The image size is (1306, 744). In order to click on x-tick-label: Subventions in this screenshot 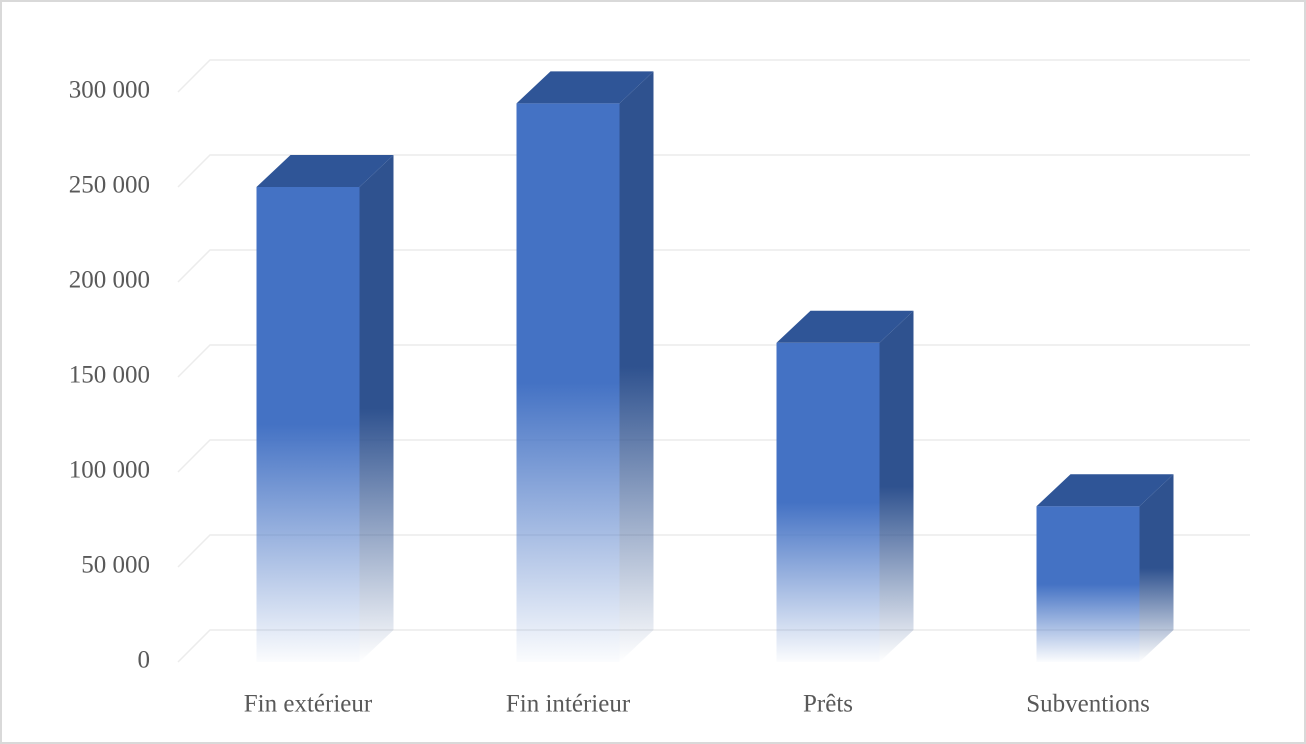, I will do `click(1088, 704)`.